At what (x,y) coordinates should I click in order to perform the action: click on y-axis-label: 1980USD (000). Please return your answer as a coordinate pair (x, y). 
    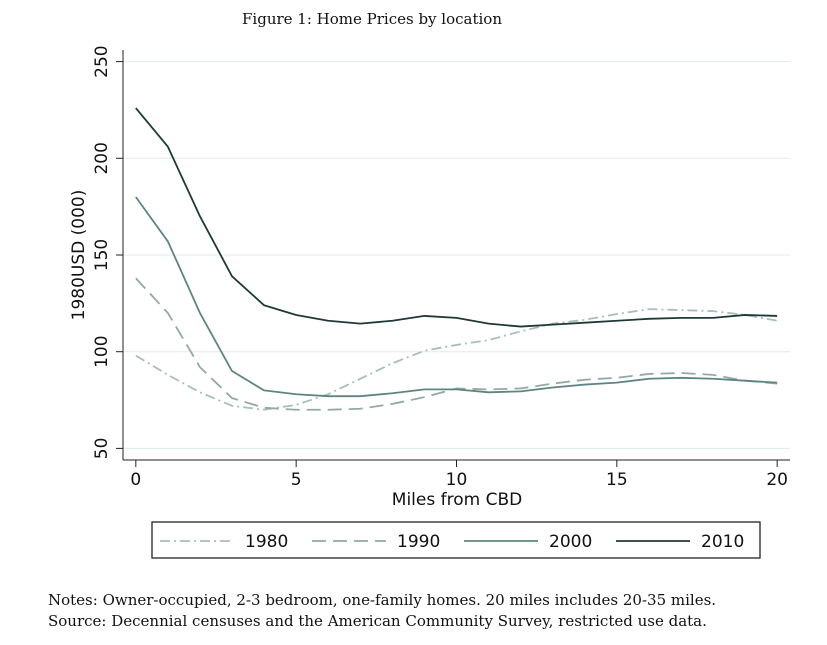
    Looking at the image, I should click on (79, 255).